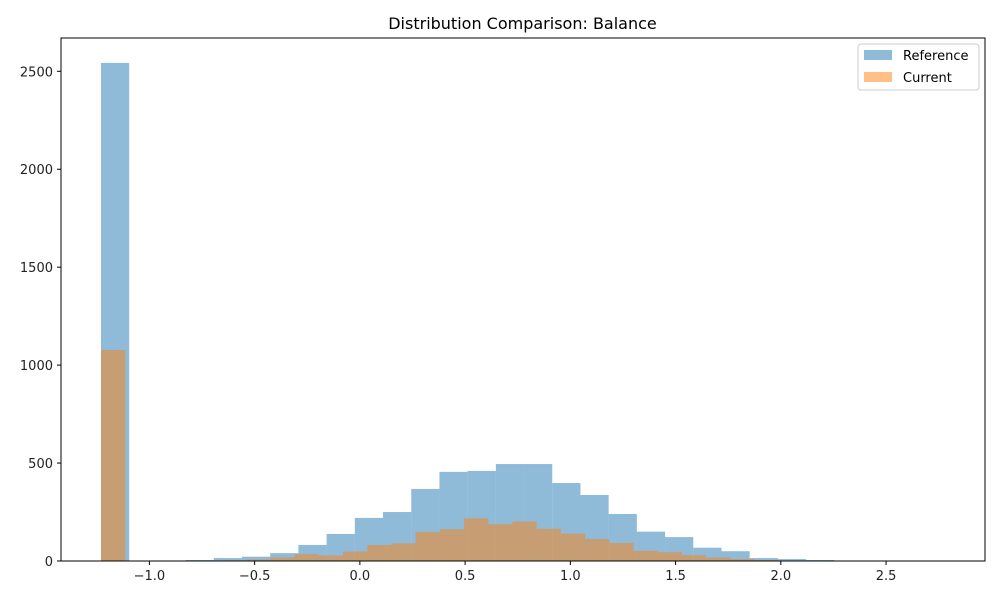 This screenshot has width=1000, height=600. What do you see at coordinates (150, 576) in the screenshot?
I see `x-tick-label: −1.0` at bounding box center [150, 576].